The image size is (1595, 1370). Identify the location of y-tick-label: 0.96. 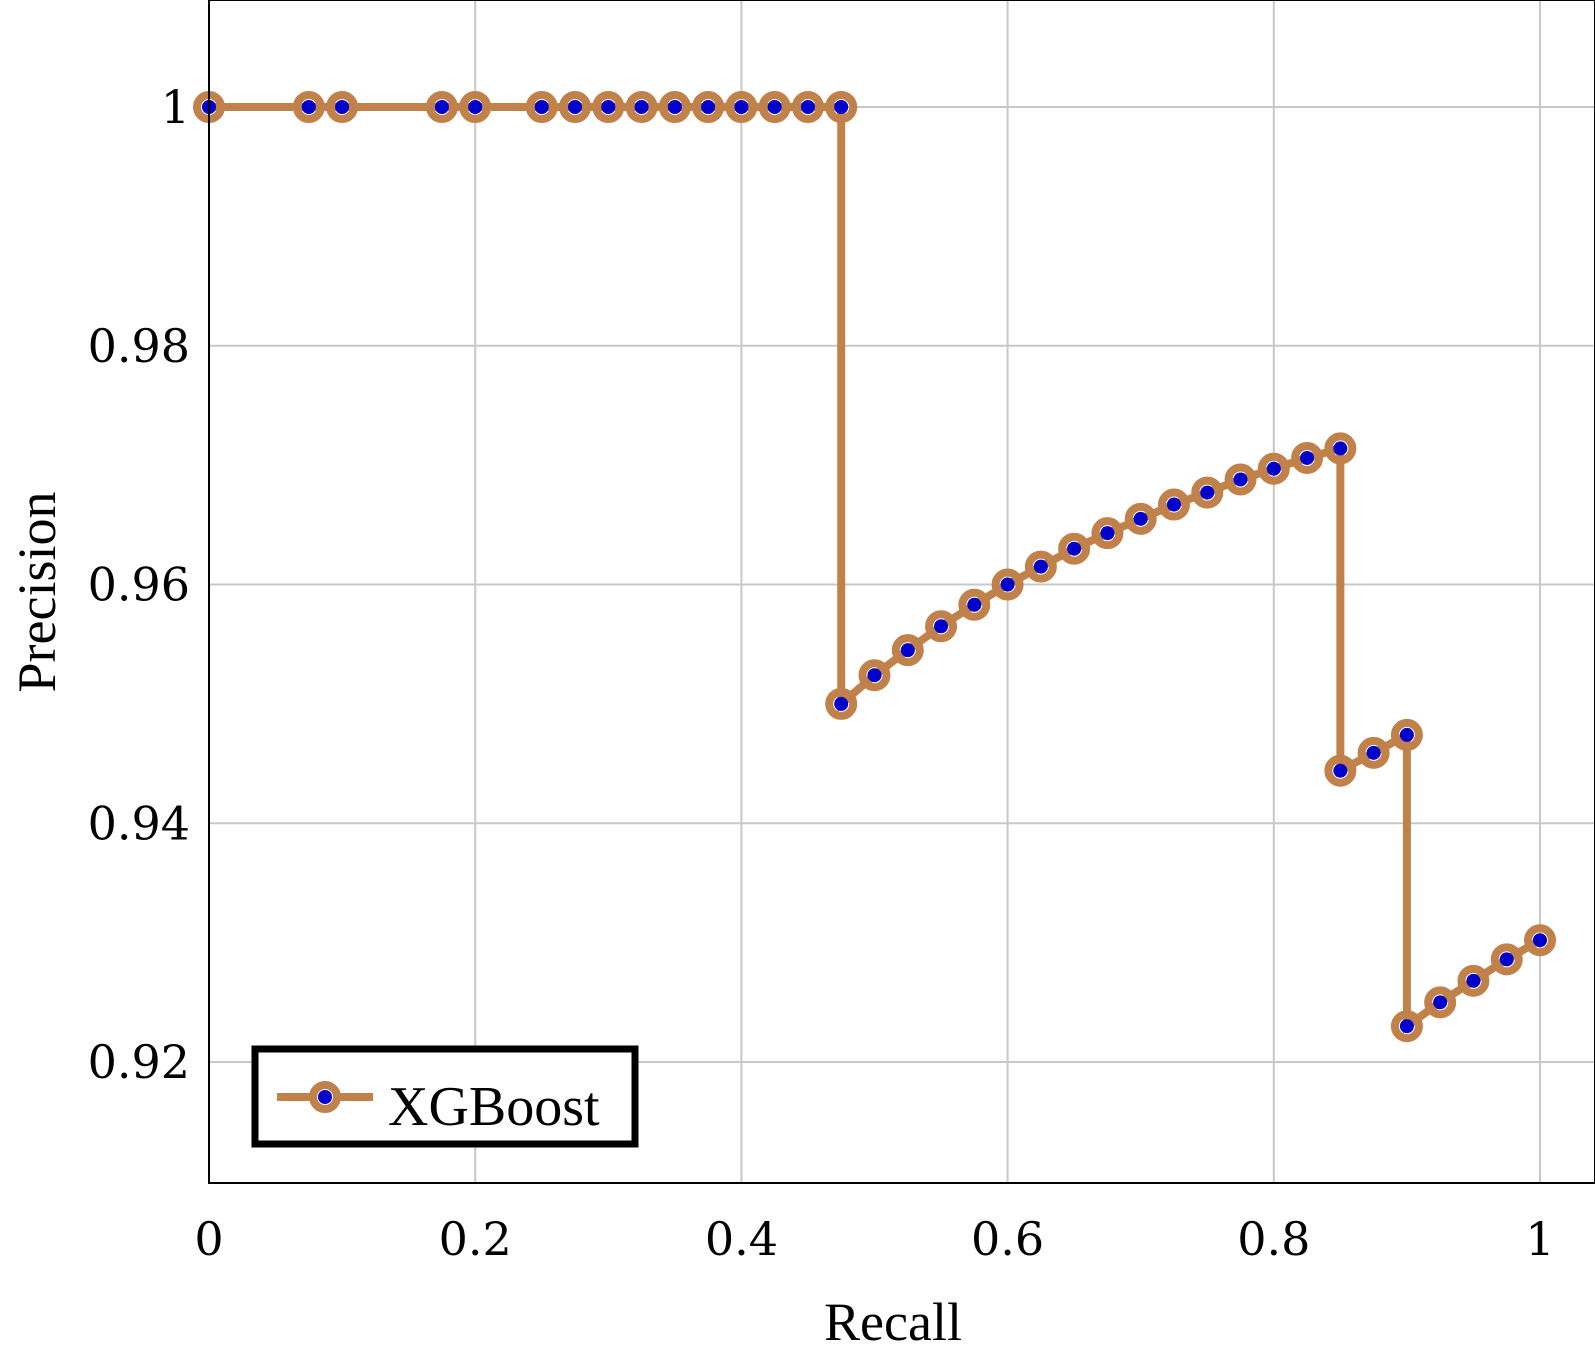
(139, 585).